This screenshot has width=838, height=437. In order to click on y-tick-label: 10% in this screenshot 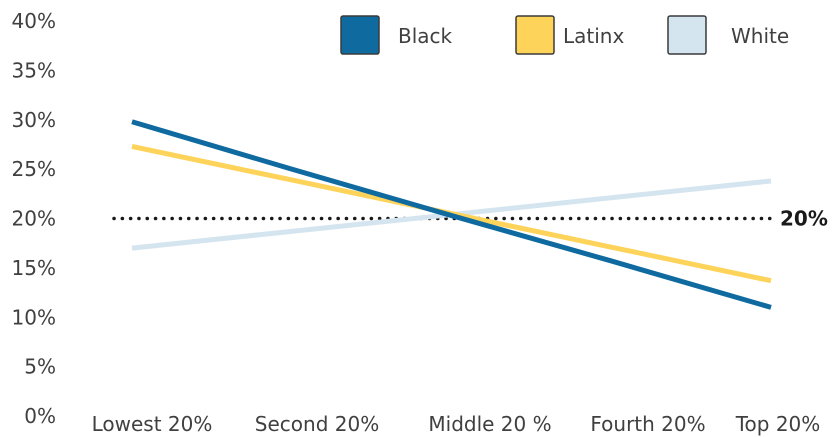, I will do `click(34, 317)`.